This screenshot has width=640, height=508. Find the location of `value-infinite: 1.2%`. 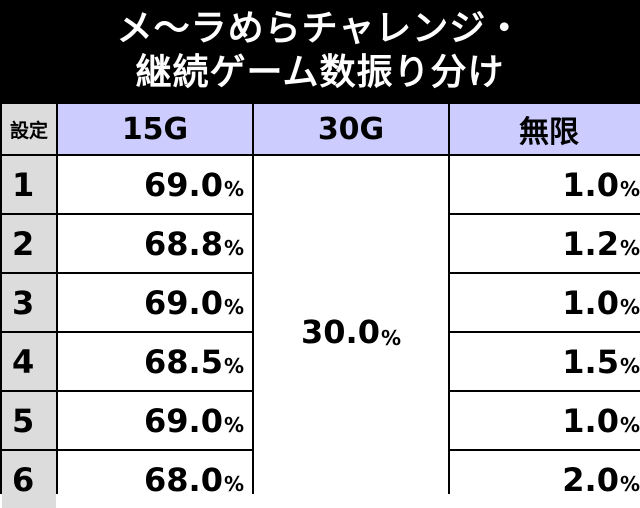

value-infinite: 1.2% is located at coordinates (545, 243).